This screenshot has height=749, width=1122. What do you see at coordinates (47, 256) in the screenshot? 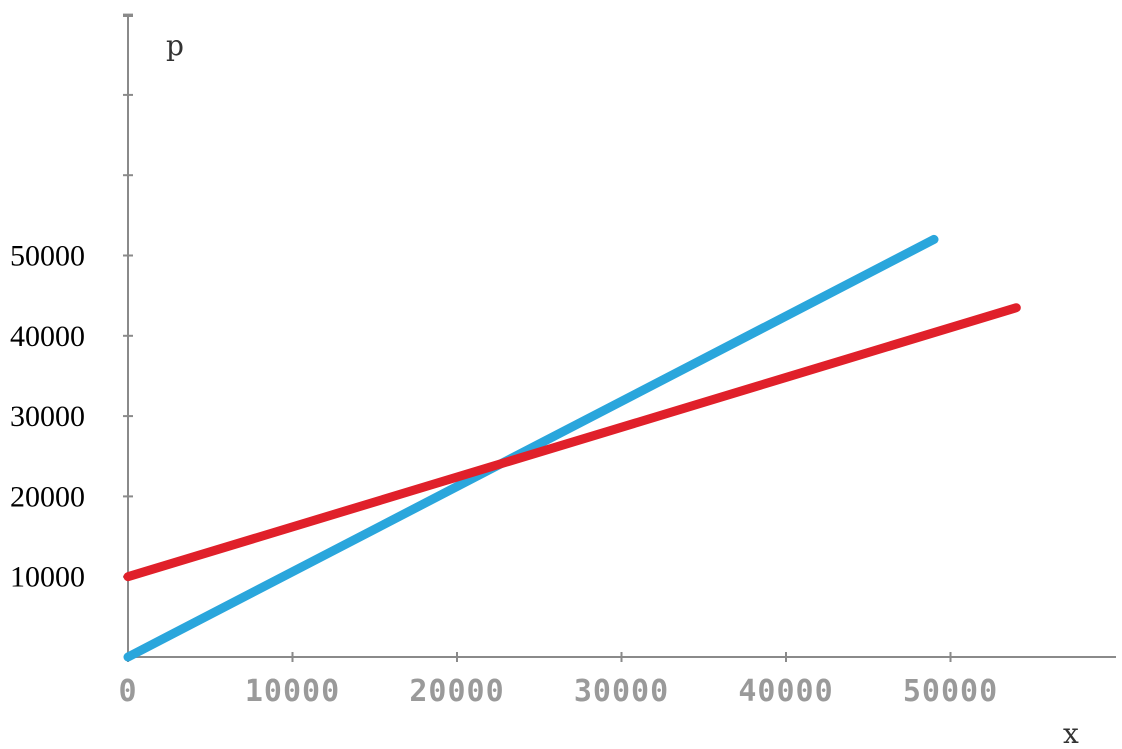
I see `y-tick-label: 50000` at bounding box center [47, 256].